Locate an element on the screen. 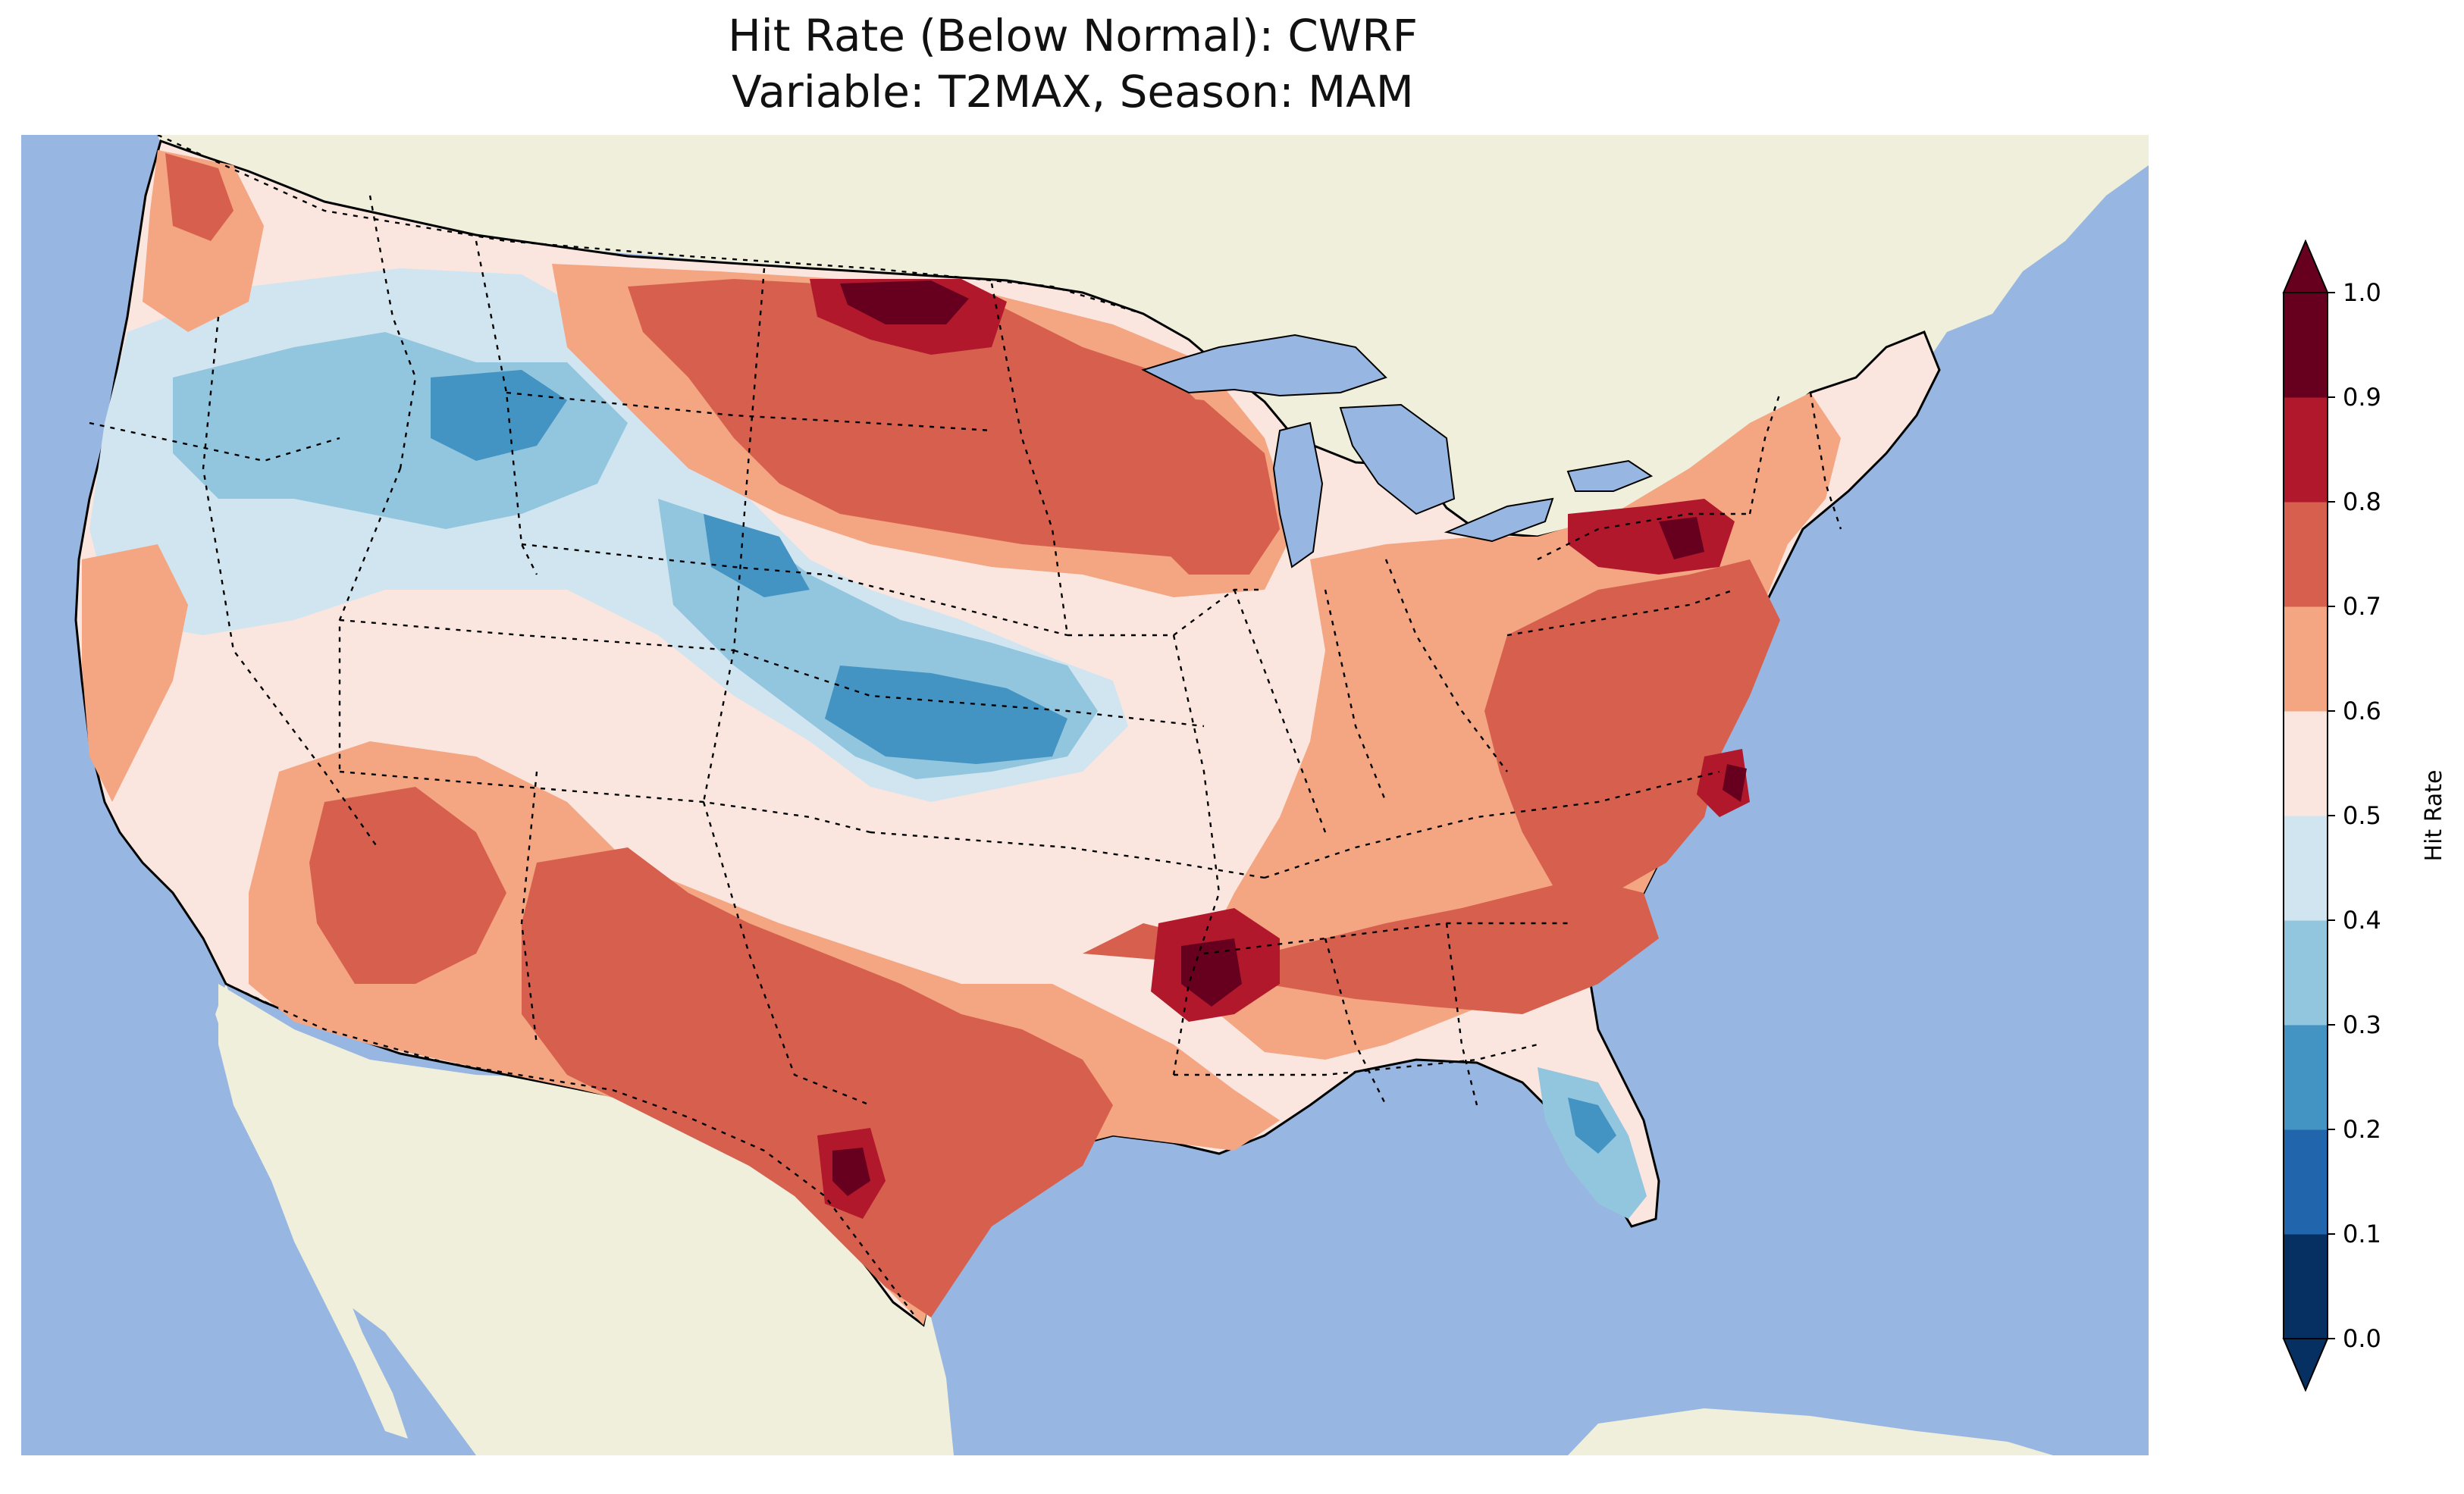  colorbar-tick-label: 1.0 is located at coordinates (2362, 292).